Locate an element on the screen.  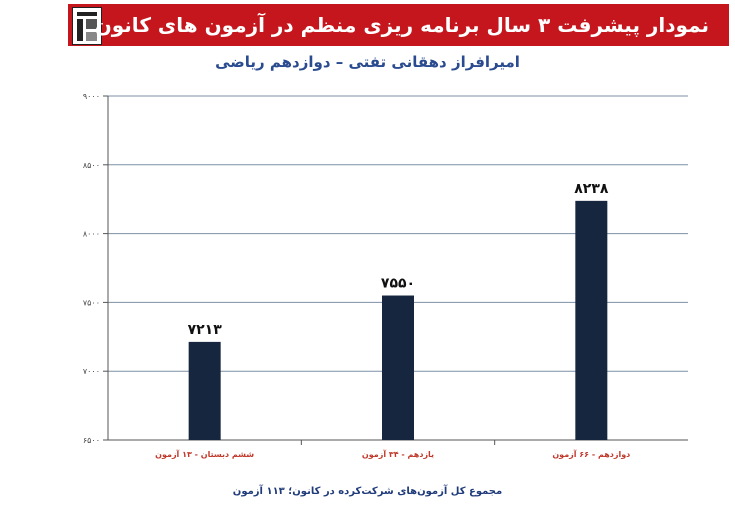
category-label: دوازدهم - ۶۶ آزمون is located at coordinates (591, 454).